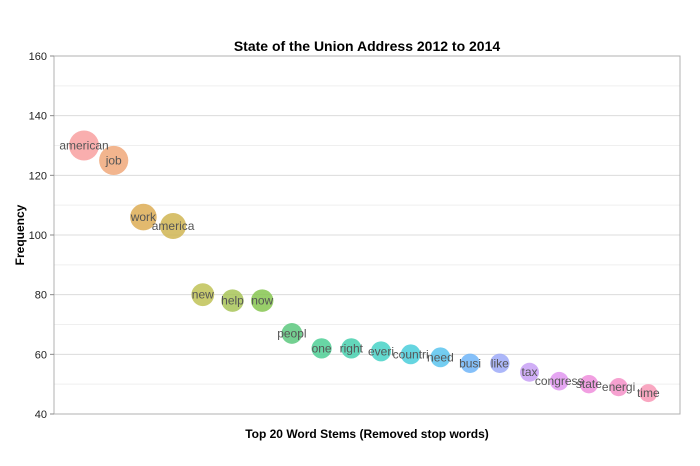 The image size is (700, 466). I want to click on point-label-state: state, so click(589, 384).